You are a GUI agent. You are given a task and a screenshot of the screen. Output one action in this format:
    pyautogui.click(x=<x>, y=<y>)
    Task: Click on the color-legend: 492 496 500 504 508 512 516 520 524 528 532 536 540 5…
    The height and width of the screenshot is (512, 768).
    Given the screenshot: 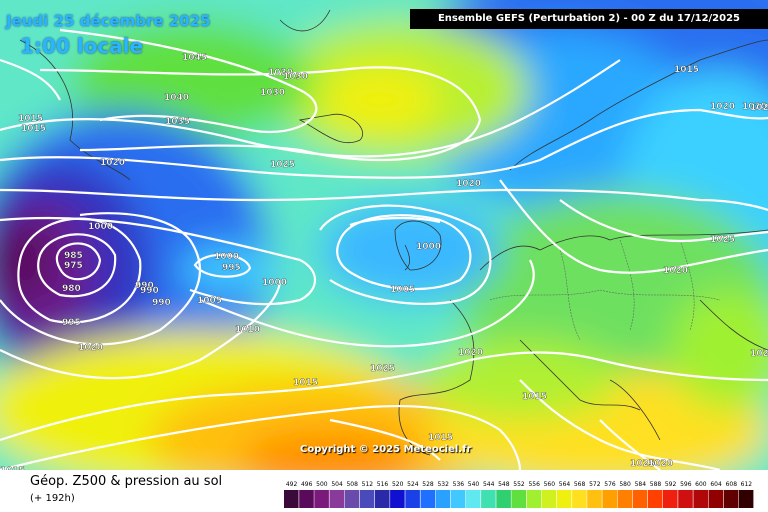 What is the action you would take?
    pyautogui.click(x=519, y=494)
    